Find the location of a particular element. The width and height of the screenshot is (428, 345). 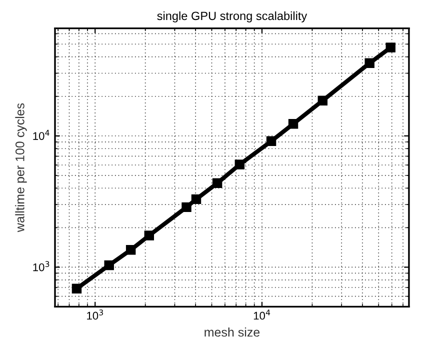

chart-title: single GPU strong scalability is located at coordinates (232, 16).